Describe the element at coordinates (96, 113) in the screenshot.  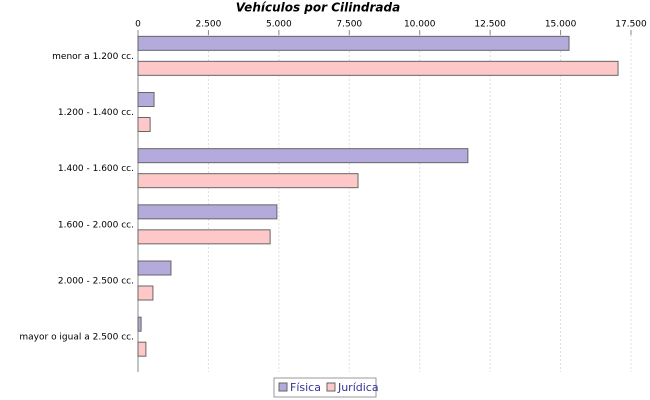
I see `y-tick-label: 1.200 - 1.400 cc.` at that location.